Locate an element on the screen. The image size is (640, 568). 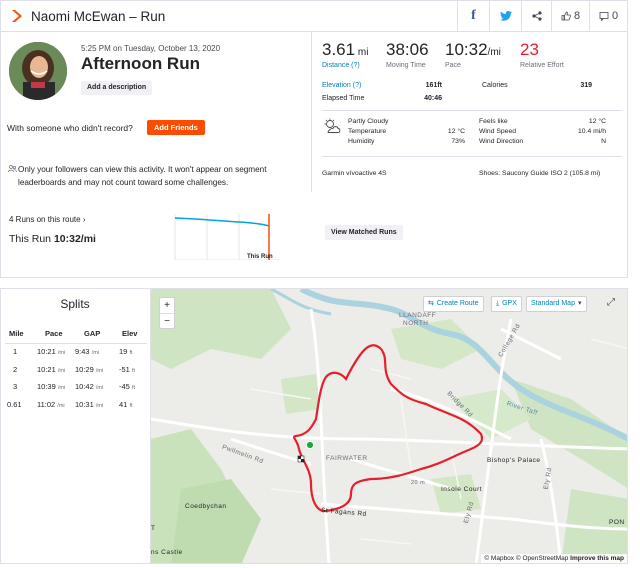
feels-like-label: Feels like is located at coordinates (493, 121).